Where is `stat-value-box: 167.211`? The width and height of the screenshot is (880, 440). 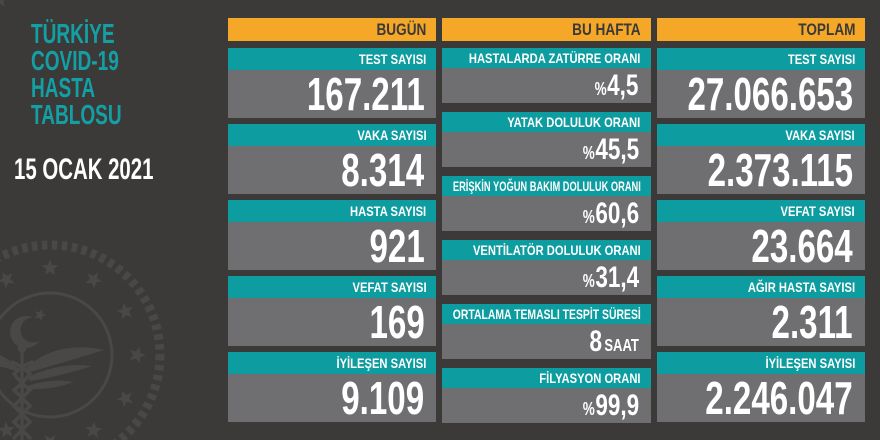 stat-value-box: 167.211 is located at coordinates (332, 94).